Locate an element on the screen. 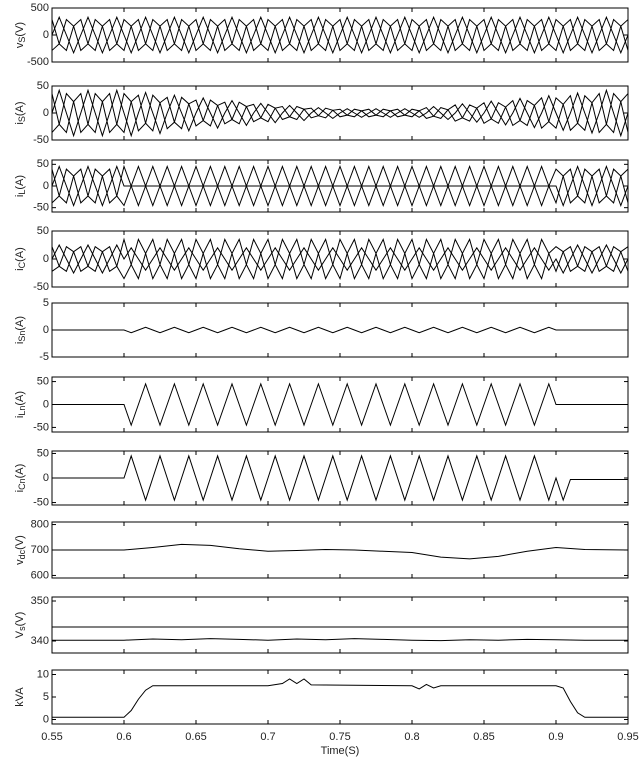 The image size is (644, 768). y-label-sub: s is located at coordinates (22, 628).